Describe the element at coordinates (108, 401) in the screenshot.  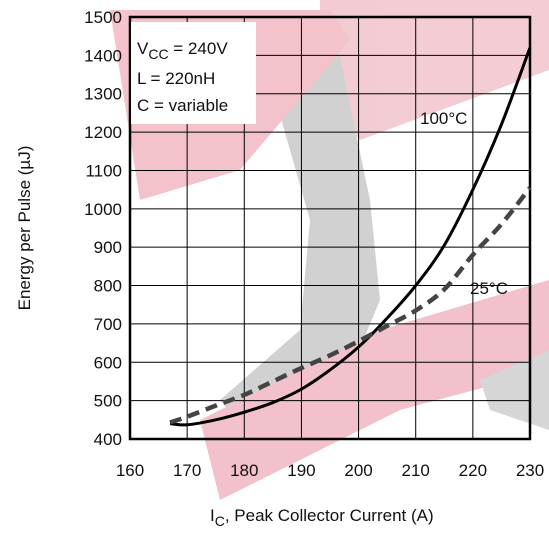
I see `y-tick-label-1: 500` at that location.